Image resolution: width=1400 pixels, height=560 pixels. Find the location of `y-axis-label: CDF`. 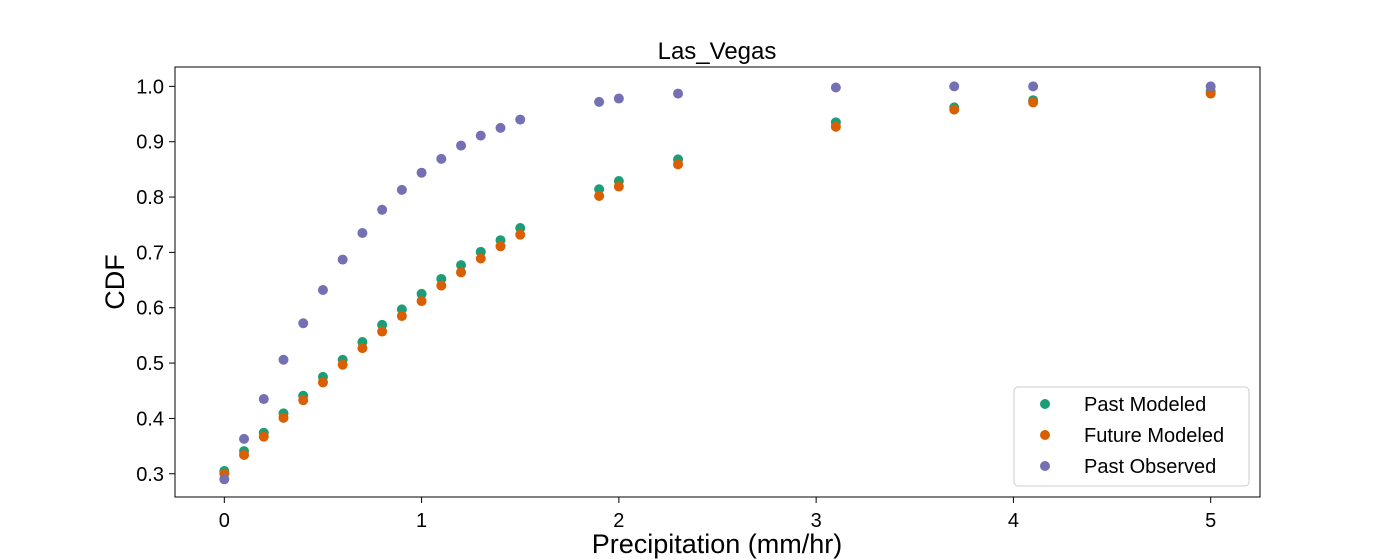

y-axis-label: CDF is located at coordinates (115, 282).